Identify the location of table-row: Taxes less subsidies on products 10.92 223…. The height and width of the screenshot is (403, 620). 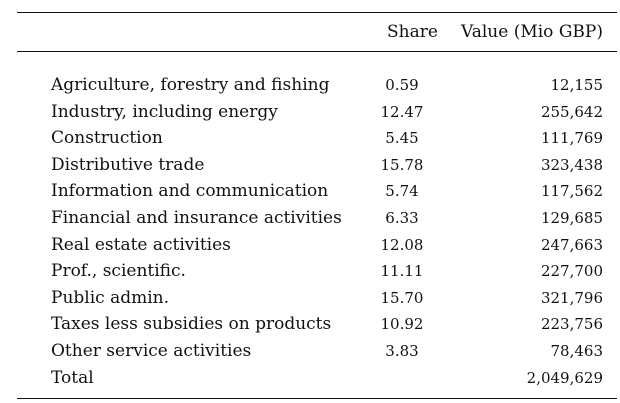
(317, 323).